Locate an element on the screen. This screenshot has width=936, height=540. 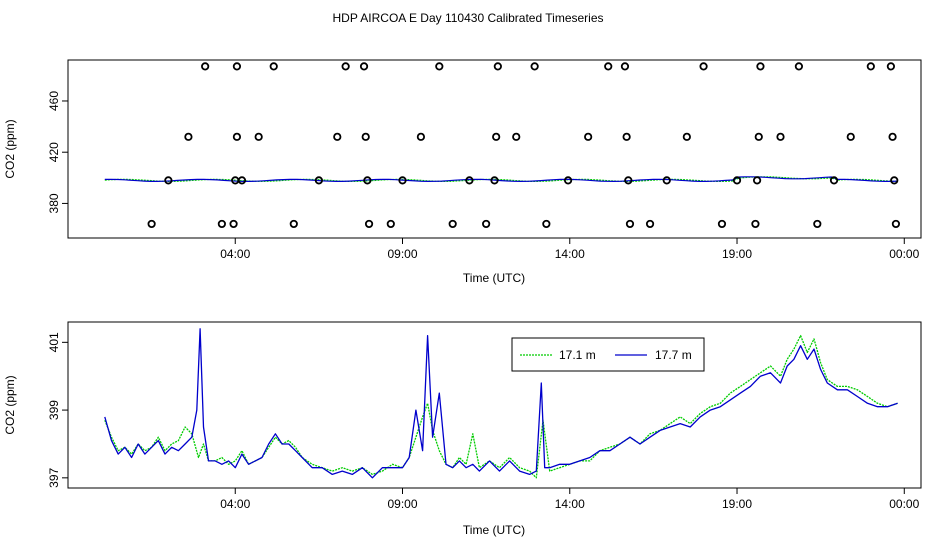
series-line-17-1m is located at coordinates (501, 179).